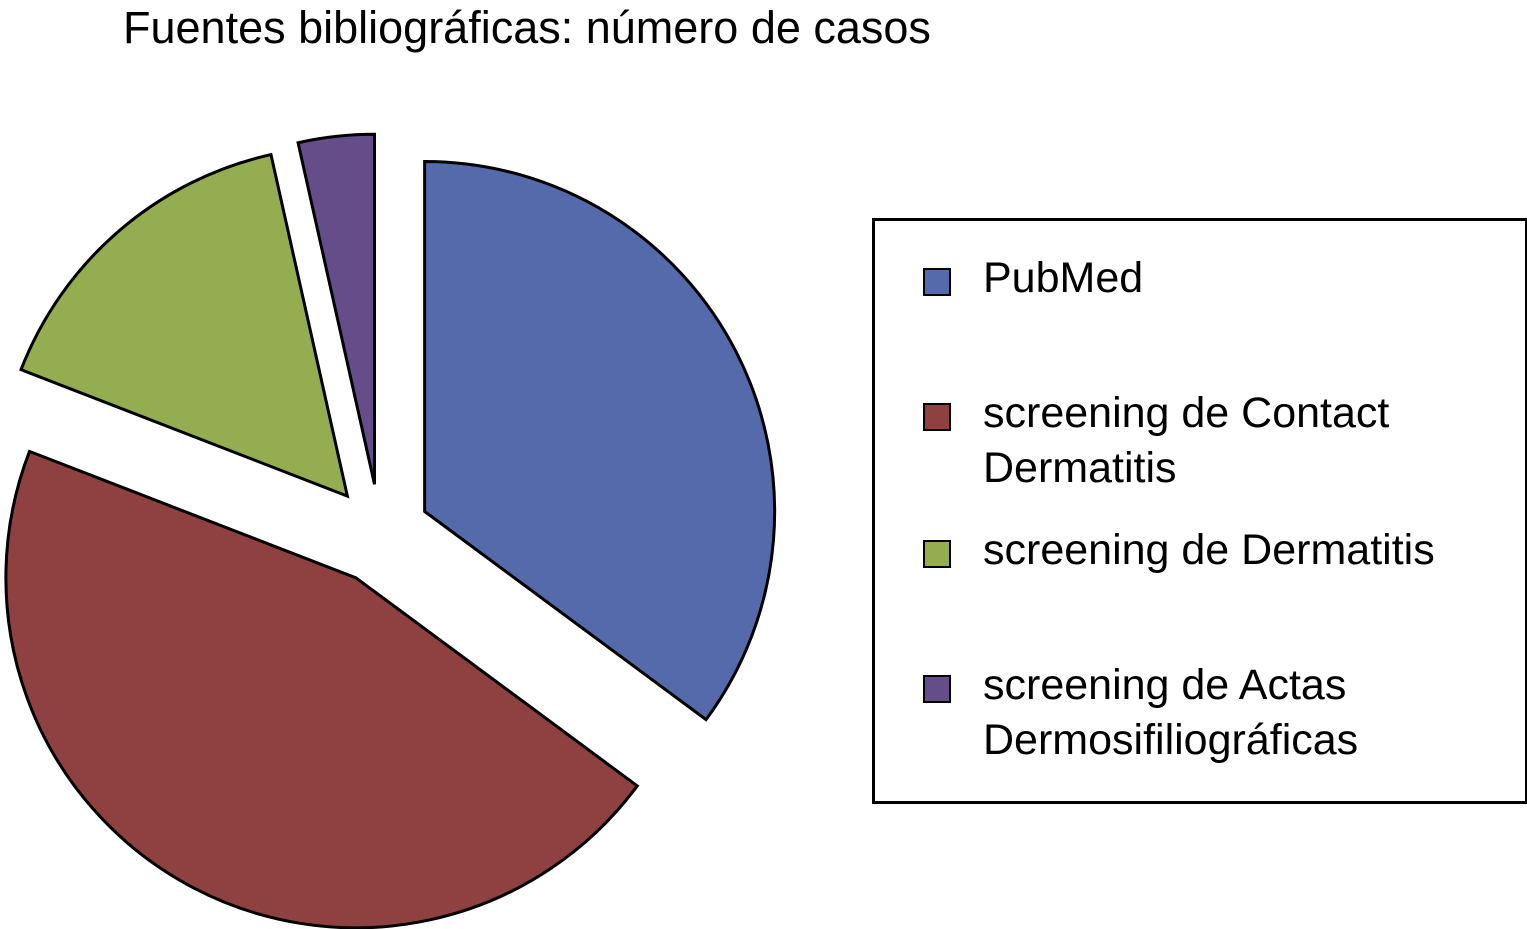  What do you see at coordinates (527, 27) in the screenshot?
I see `chart-title: Fuentes bibliográficas: número de casos` at bounding box center [527, 27].